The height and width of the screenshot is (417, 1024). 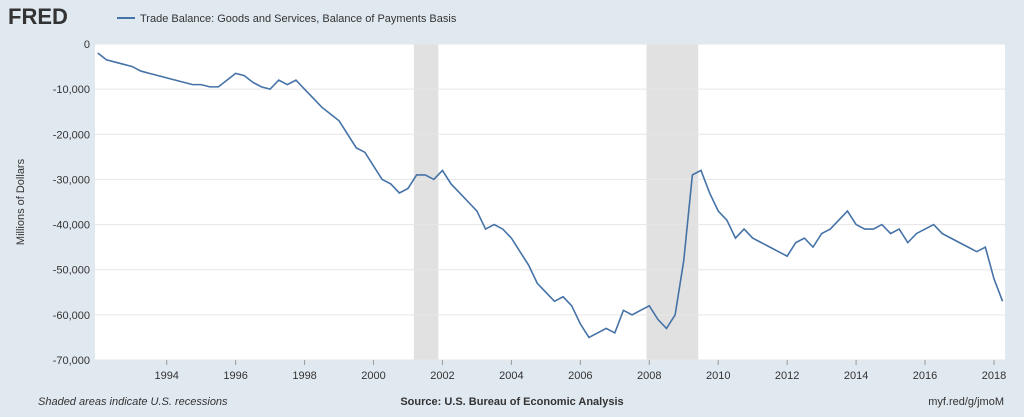 I want to click on y-tick-label: -70,000, so click(x=71, y=361).